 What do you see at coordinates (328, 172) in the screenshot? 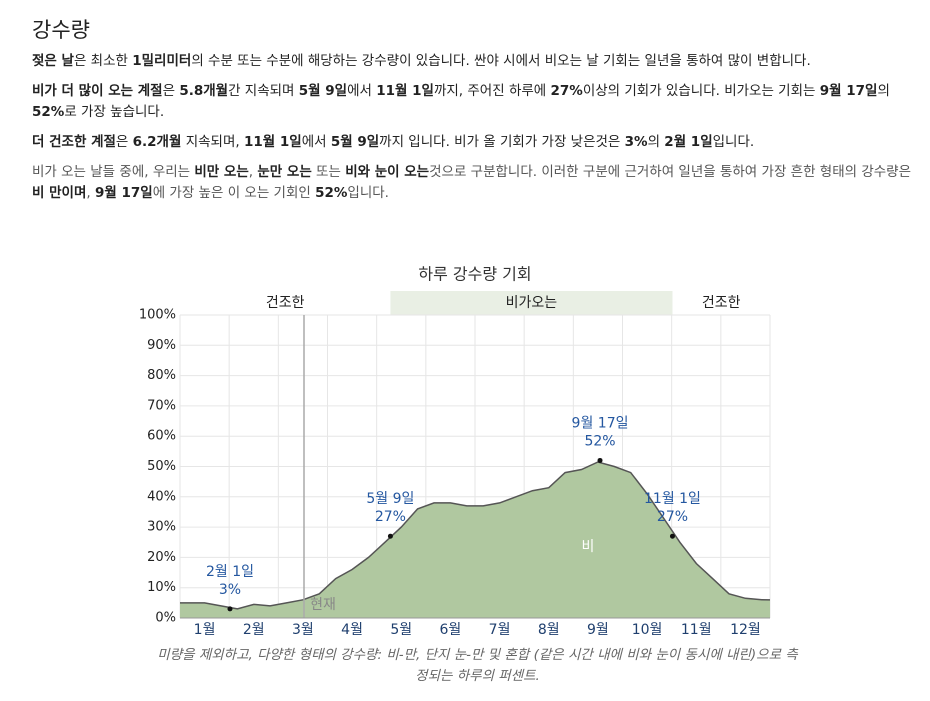
I see `text: 또는` at bounding box center [328, 172].